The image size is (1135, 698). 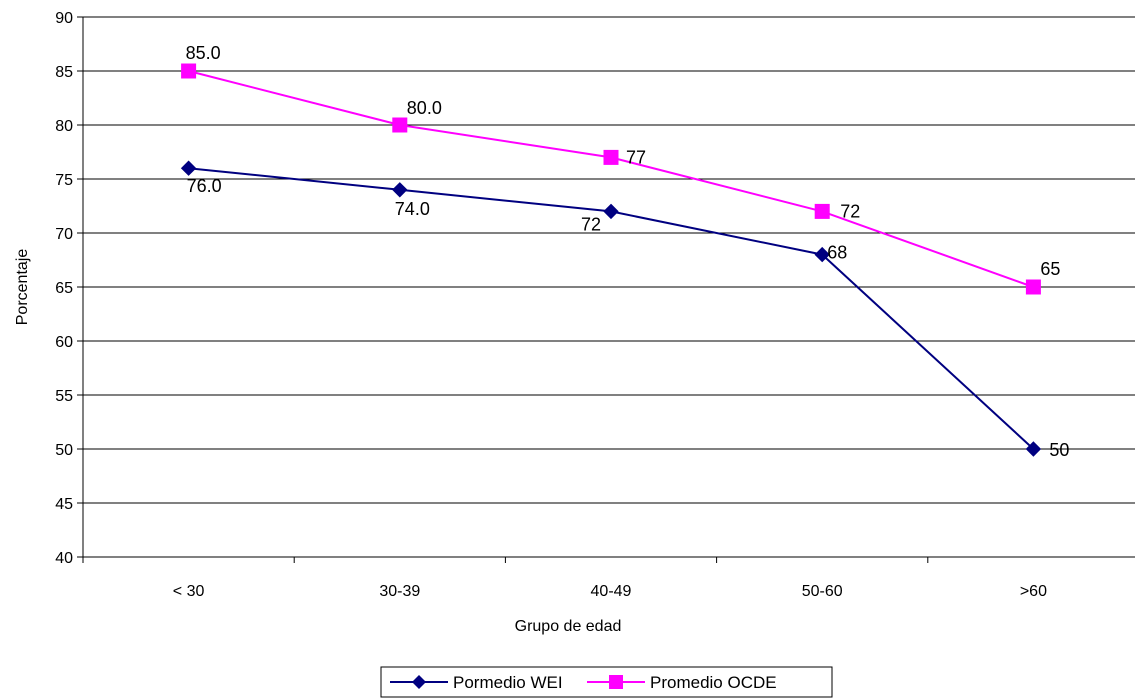 I want to click on data-label: 80.0, so click(x=424, y=108).